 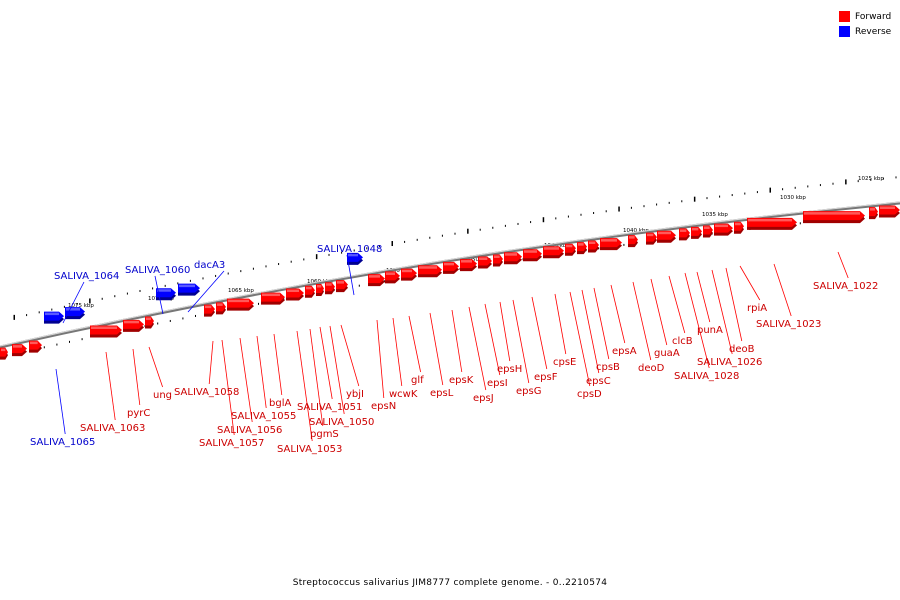 I want to click on gene-label: epsF, so click(x=546, y=377).